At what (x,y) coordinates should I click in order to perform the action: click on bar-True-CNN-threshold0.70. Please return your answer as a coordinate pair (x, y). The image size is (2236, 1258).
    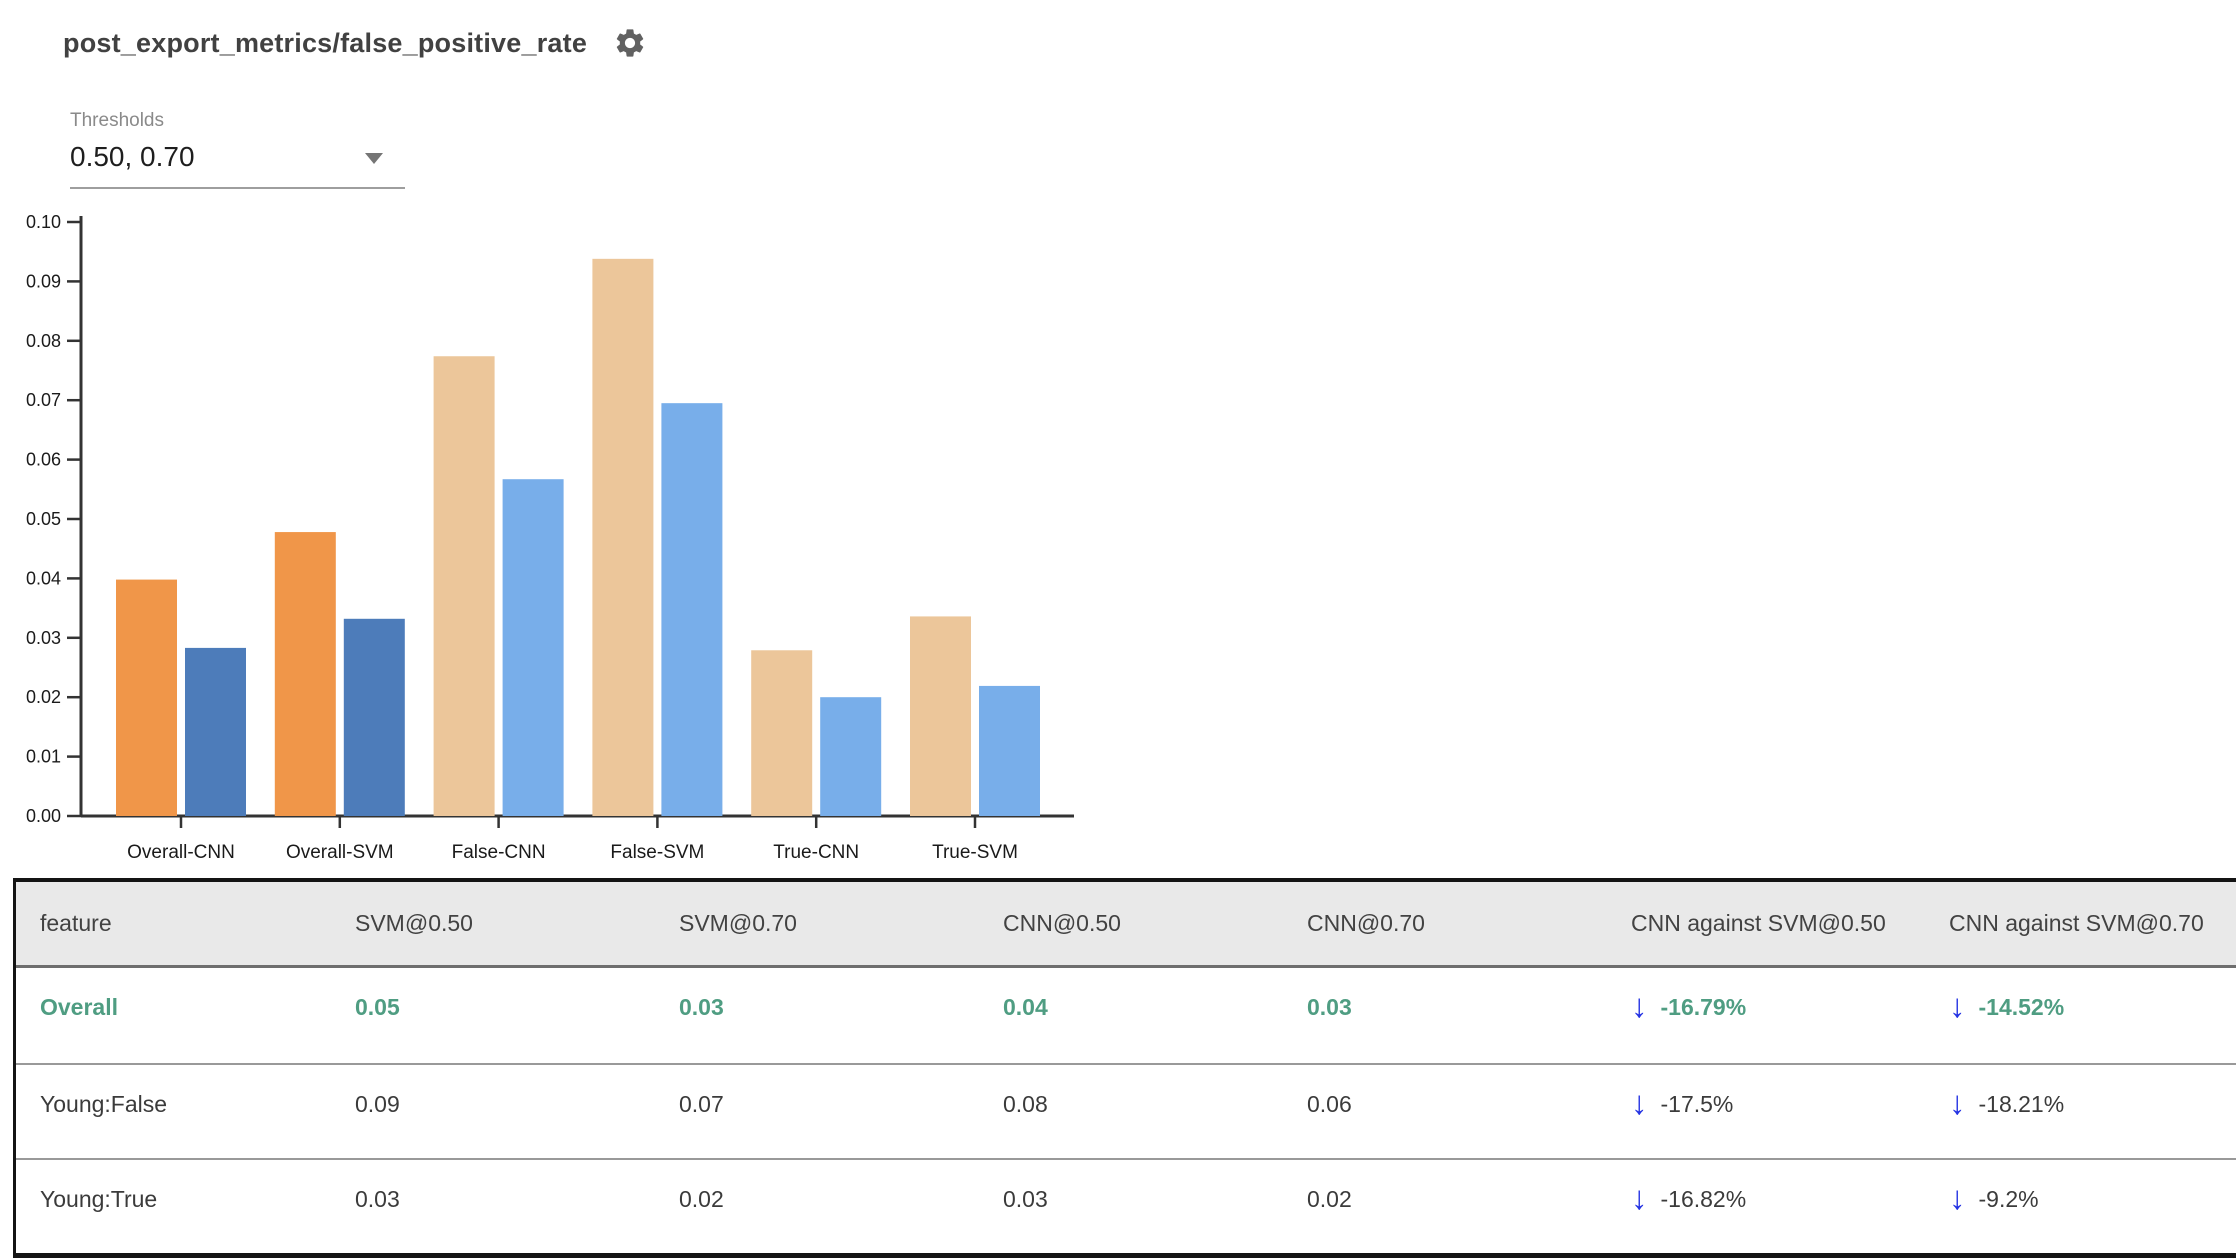
    Looking at the image, I should click on (851, 756).